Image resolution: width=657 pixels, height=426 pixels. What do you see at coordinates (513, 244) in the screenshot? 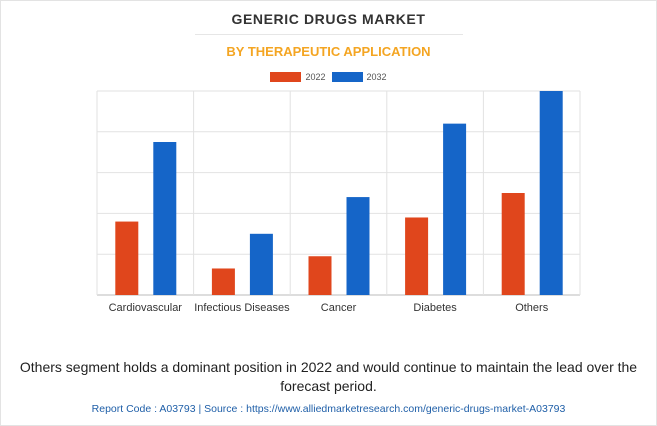
I see `bar-2022-others` at bounding box center [513, 244].